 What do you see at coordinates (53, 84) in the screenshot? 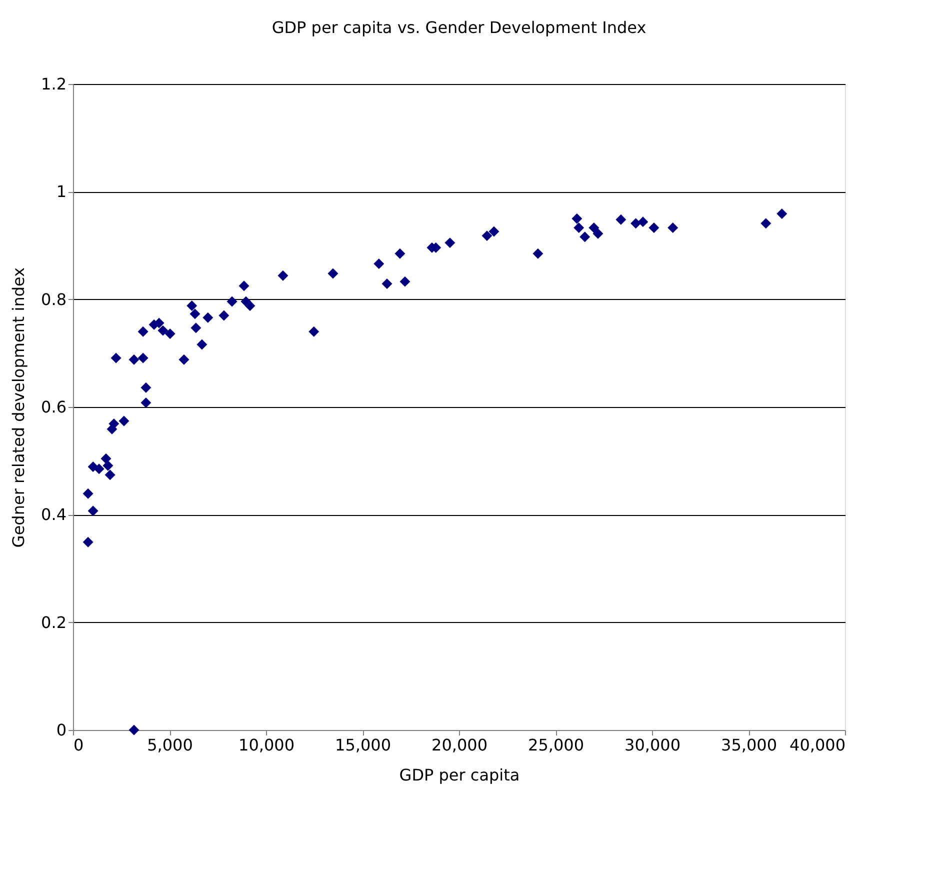
I see `y-tick-label: 1.2` at bounding box center [53, 84].